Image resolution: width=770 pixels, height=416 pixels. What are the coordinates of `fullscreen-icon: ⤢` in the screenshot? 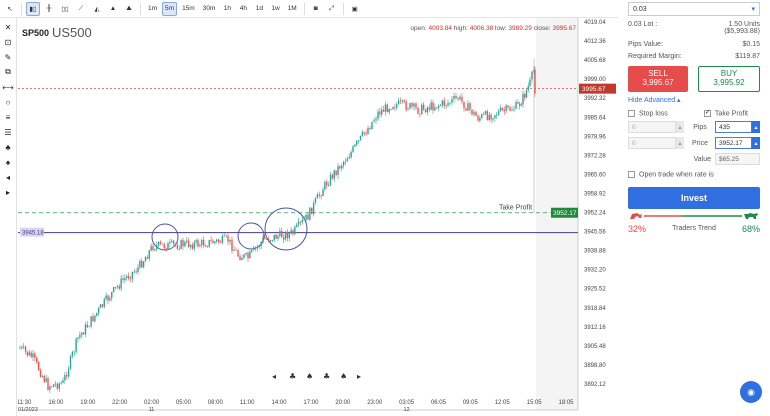 It's located at (332, 8).